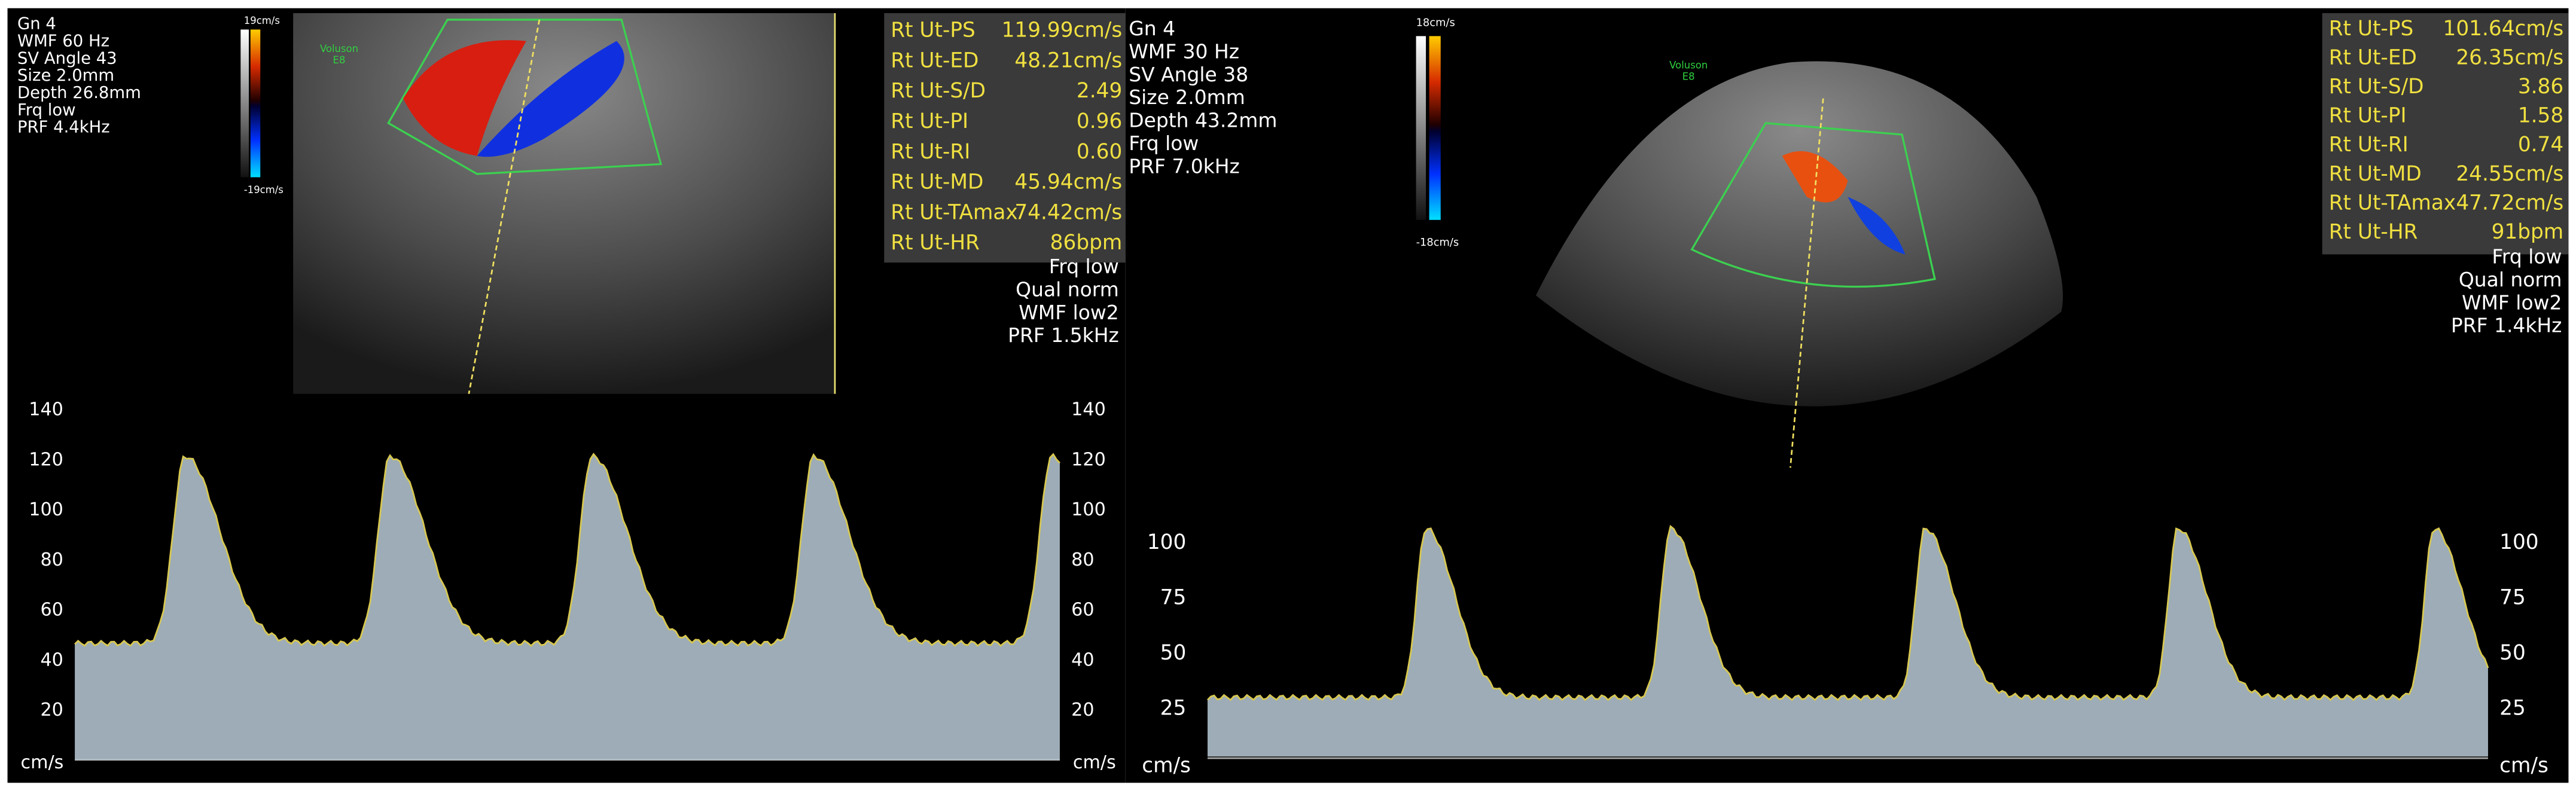  What do you see at coordinates (52, 710) in the screenshot?
I see `y-tick-label: 20` at bounding box center [52, 710].